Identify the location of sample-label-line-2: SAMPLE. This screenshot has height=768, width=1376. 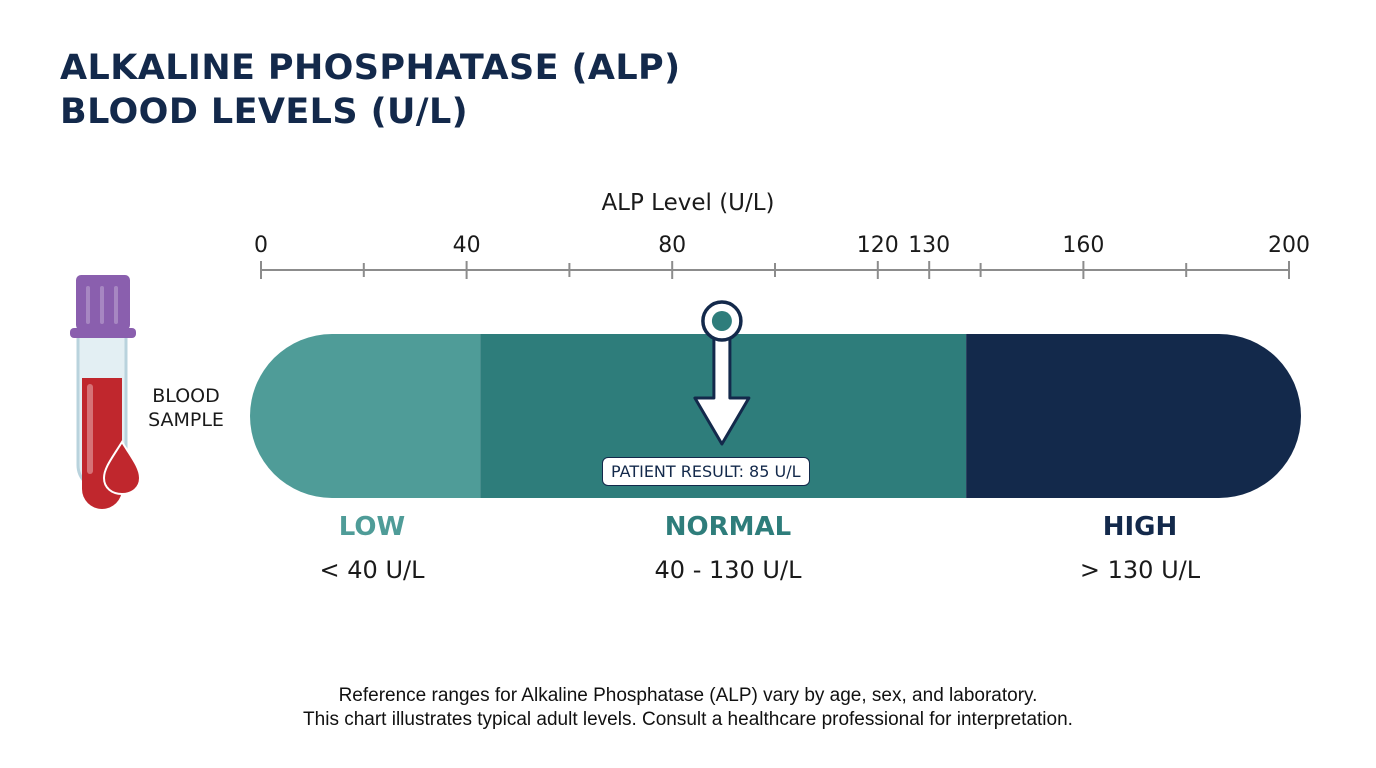
(186, 420).